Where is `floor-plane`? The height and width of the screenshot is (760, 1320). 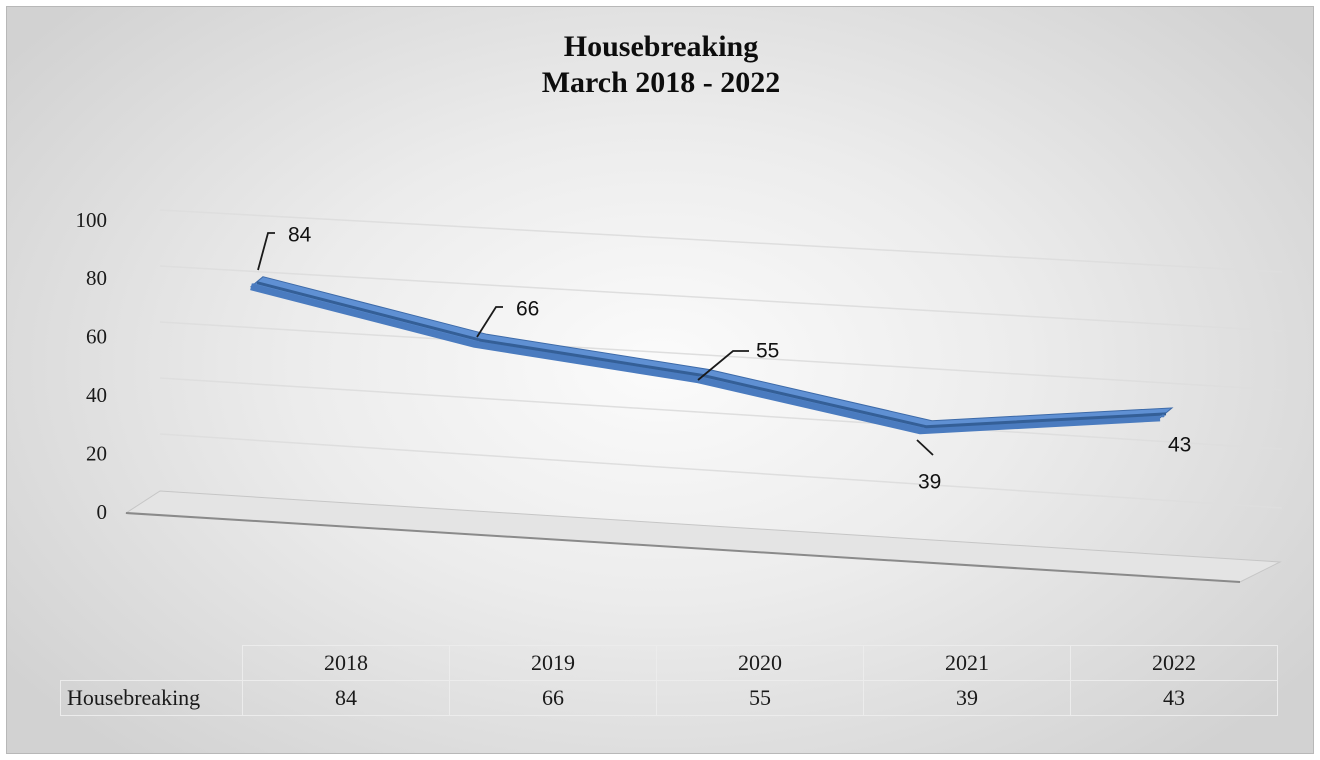
floor-plane is located at coordinates (703, 536).